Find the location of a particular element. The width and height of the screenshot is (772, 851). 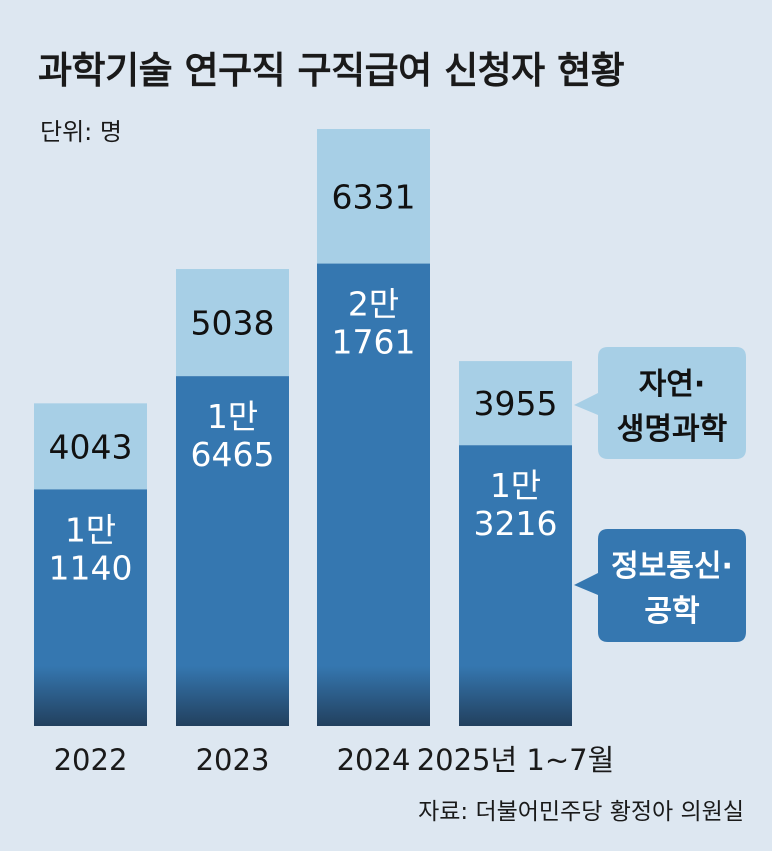

legend-dark-line2: 공학 is located at coordinates (672, 611).